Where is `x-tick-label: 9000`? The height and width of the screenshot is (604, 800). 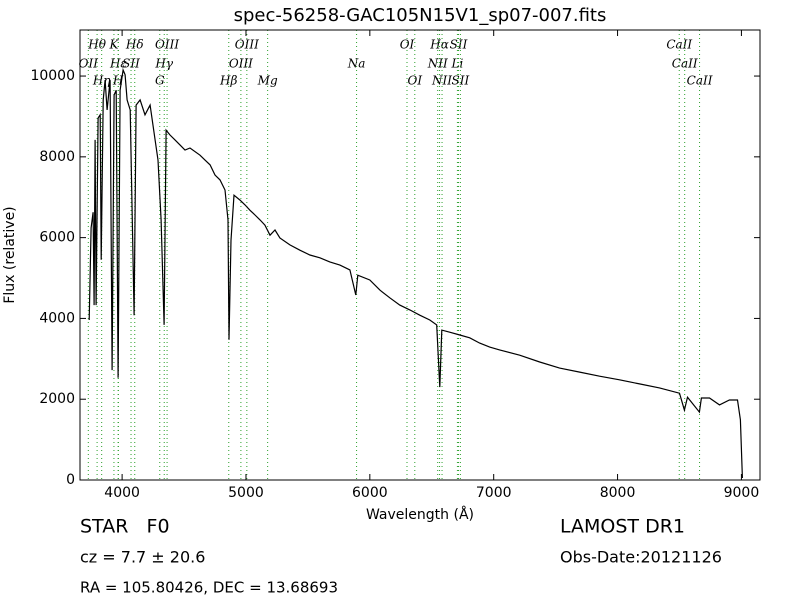 x-tick-label: 9000 is located at coordinates (742, 493).